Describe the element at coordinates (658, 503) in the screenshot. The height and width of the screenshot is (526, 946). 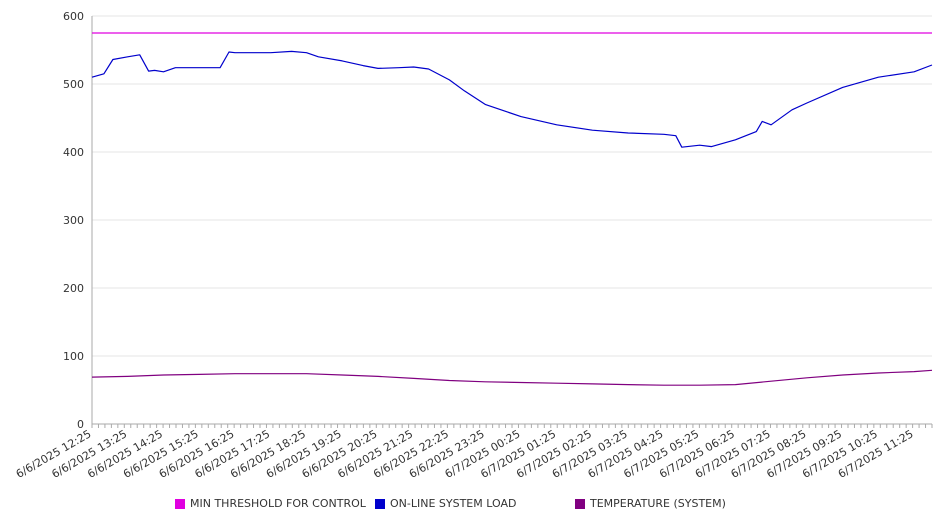
I see `legend-label-temperature: TEMPERATURE (SYSTEM)` at that location.